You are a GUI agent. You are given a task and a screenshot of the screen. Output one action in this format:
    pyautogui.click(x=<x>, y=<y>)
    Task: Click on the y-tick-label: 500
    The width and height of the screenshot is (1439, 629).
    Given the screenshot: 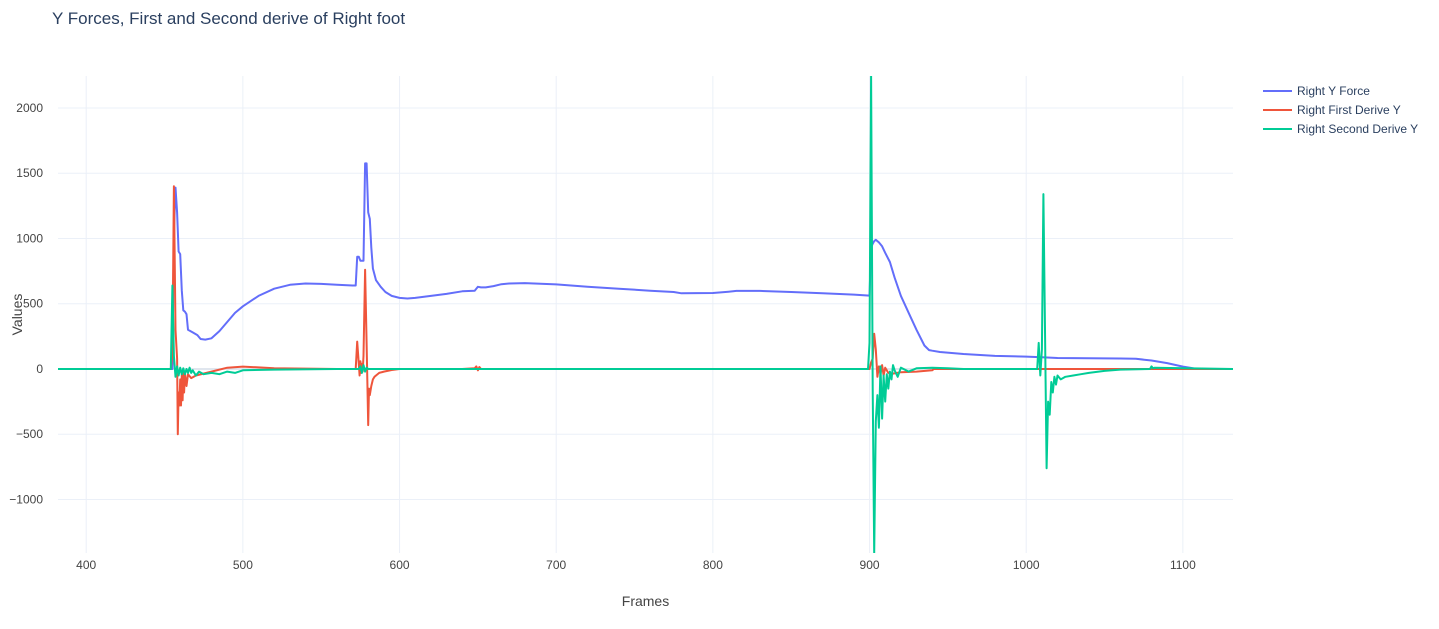 What is the action you would take?
    pyautogui.click(x=33, y=304)
    